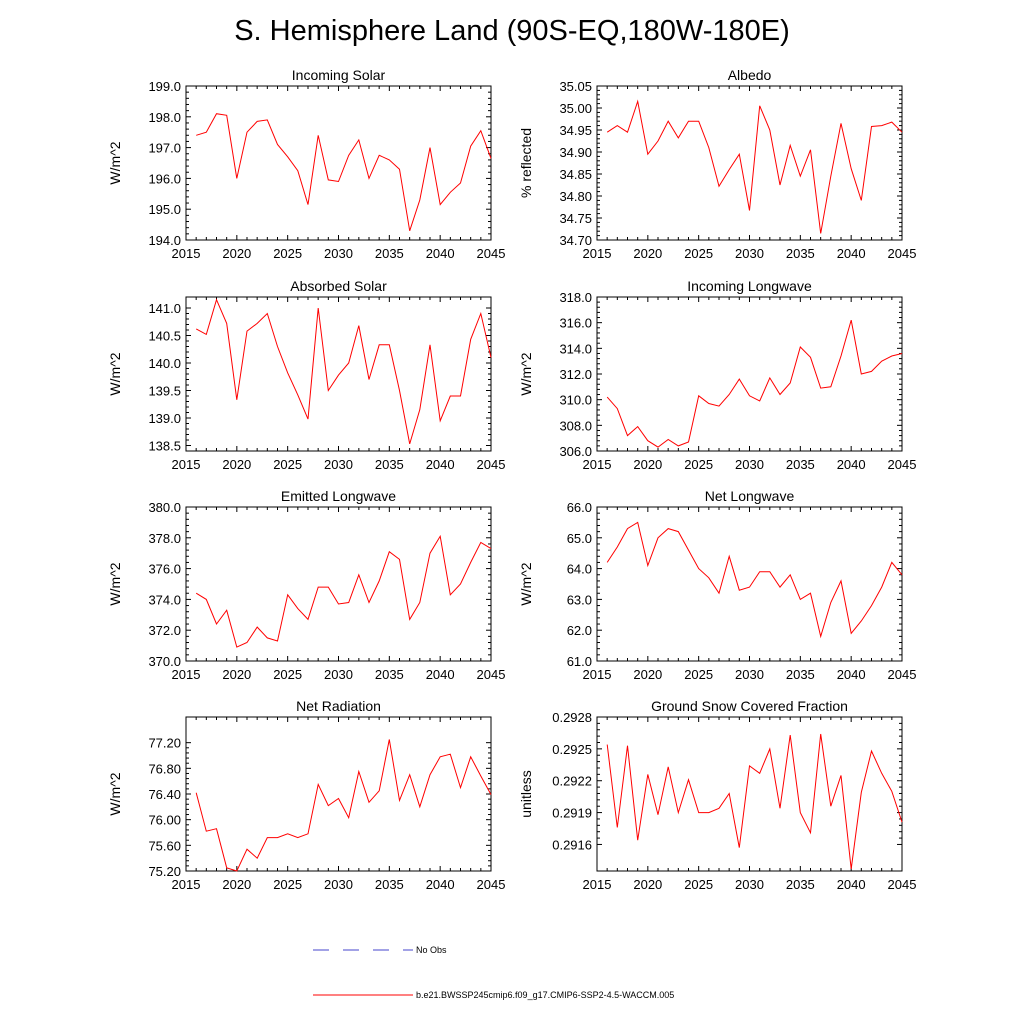  I want to click on y-tick-label: 0.2919, so click(572, 813).